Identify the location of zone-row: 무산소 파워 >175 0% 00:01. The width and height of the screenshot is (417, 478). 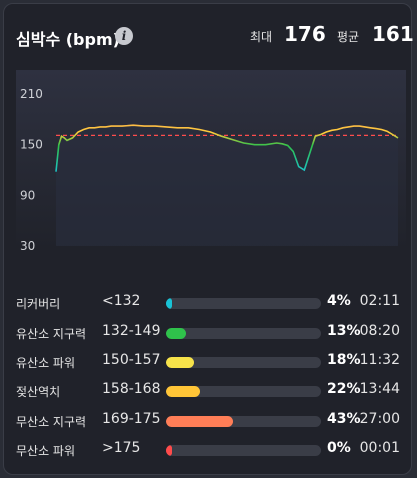
(211, 450).